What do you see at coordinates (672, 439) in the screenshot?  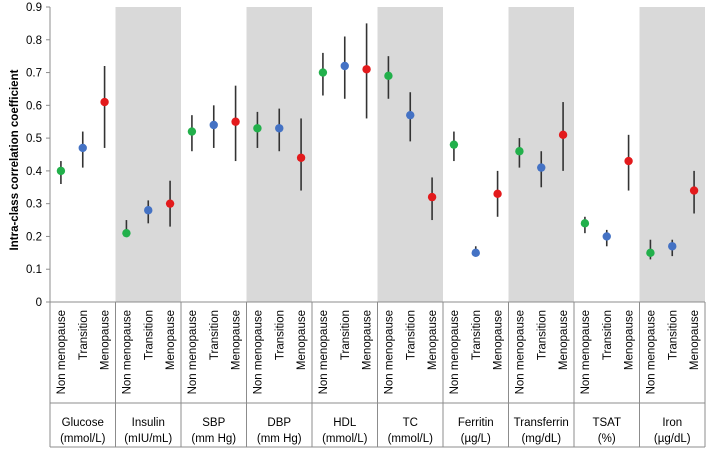 I see `group-unit-label: (µg/dL)` at bounding box center [672, 439].